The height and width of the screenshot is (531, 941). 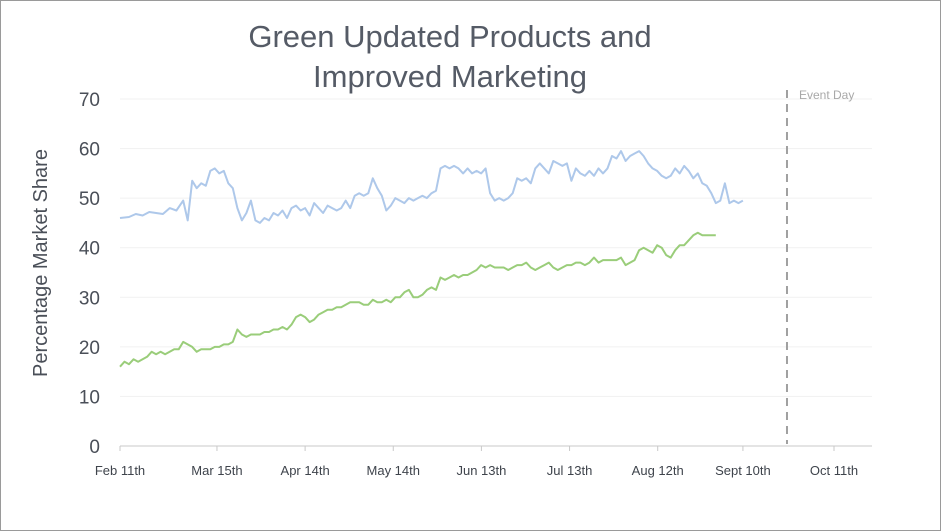 I want to click on y-tick-label: 10, so click(x=89, y=397).